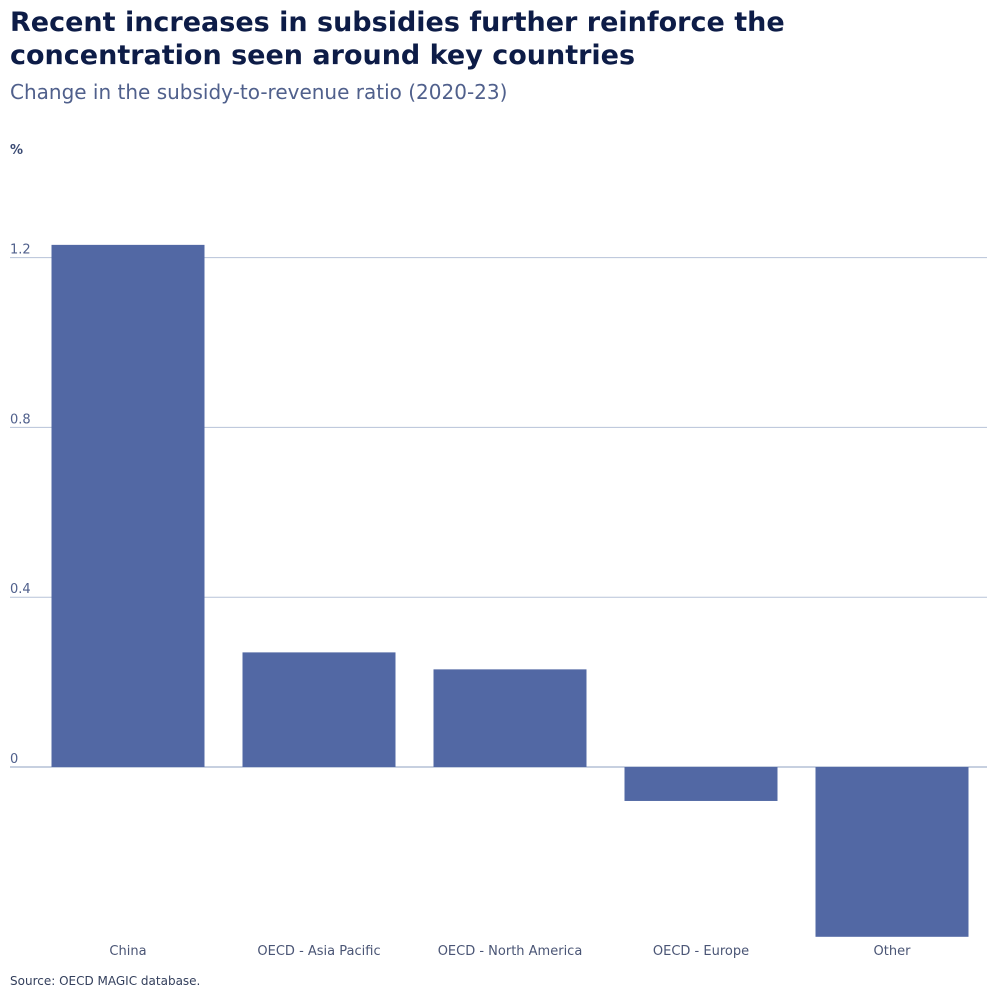 The image size is (1000, 1000). What do you see at coordinates (892, 852) in the screenshot?
I see `bar-other` at bounding box center [892, 852].